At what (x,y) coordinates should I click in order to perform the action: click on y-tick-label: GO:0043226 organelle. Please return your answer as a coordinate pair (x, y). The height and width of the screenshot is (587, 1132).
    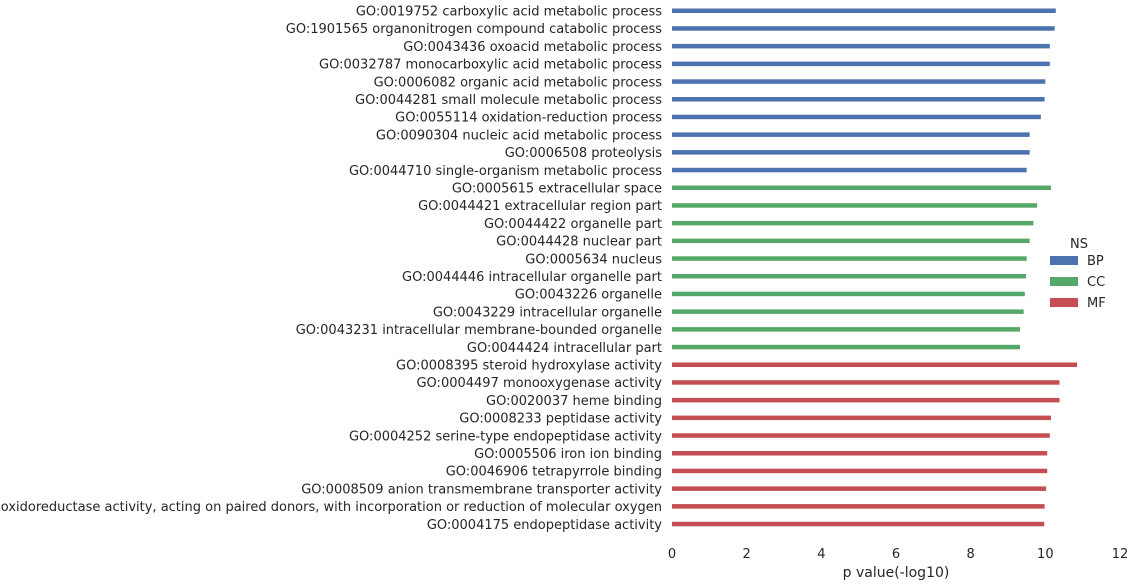
    Looking at the image, I should click on (588, 295).